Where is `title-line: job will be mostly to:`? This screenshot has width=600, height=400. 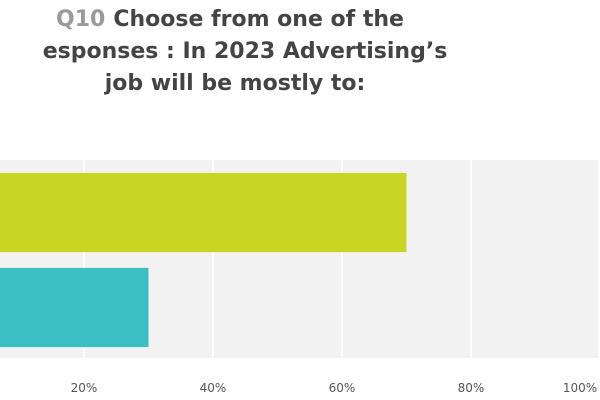 title-line: job will be mostly to: is located at coordinates (235, 83).